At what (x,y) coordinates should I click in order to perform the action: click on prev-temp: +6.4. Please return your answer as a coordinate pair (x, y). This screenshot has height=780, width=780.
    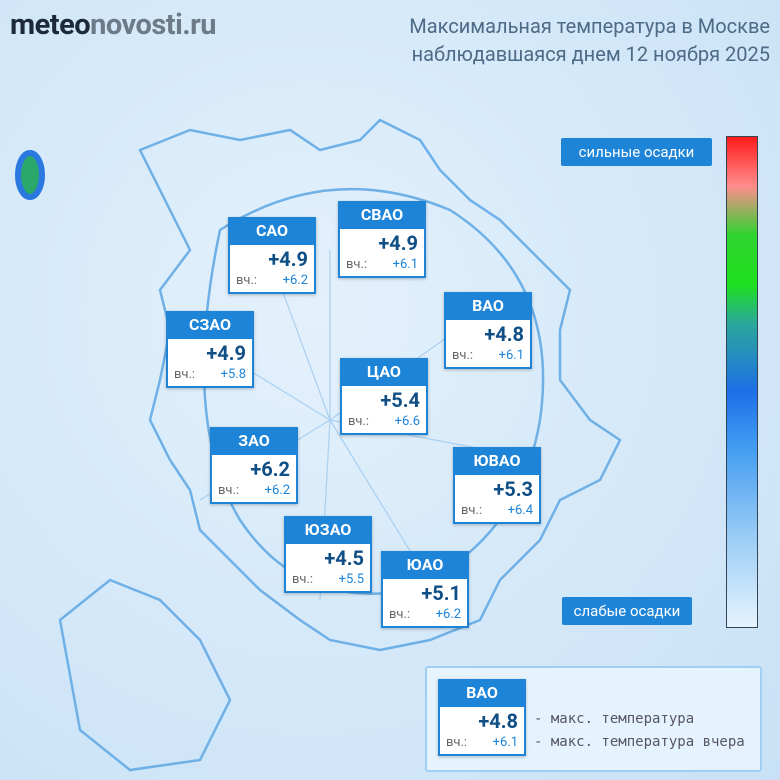
    Looking at the image, I should click on (520, 510).